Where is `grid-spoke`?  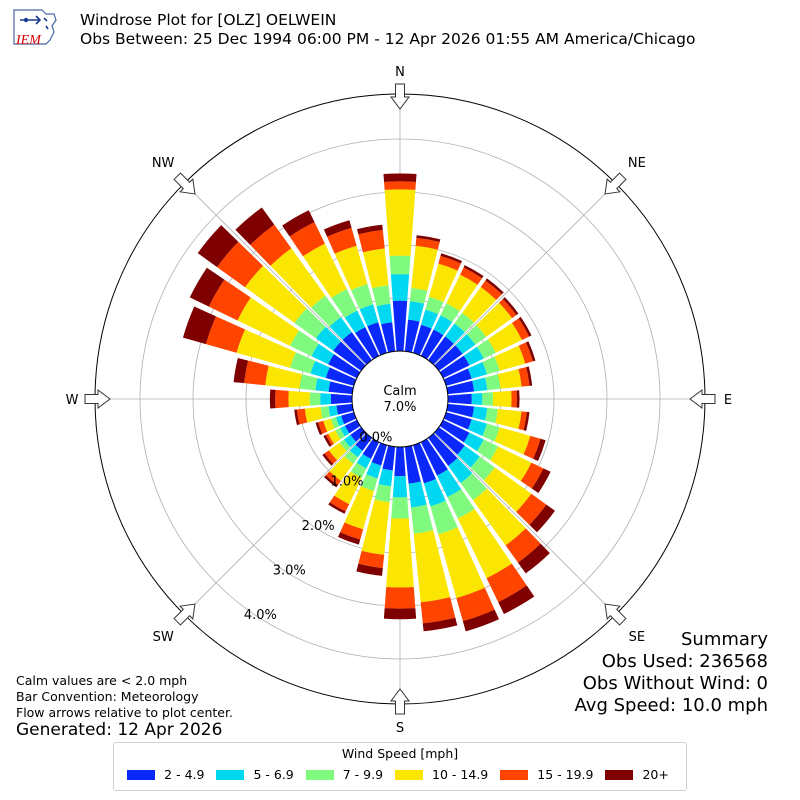 grid-spoke is located at coordinates (524, 523).